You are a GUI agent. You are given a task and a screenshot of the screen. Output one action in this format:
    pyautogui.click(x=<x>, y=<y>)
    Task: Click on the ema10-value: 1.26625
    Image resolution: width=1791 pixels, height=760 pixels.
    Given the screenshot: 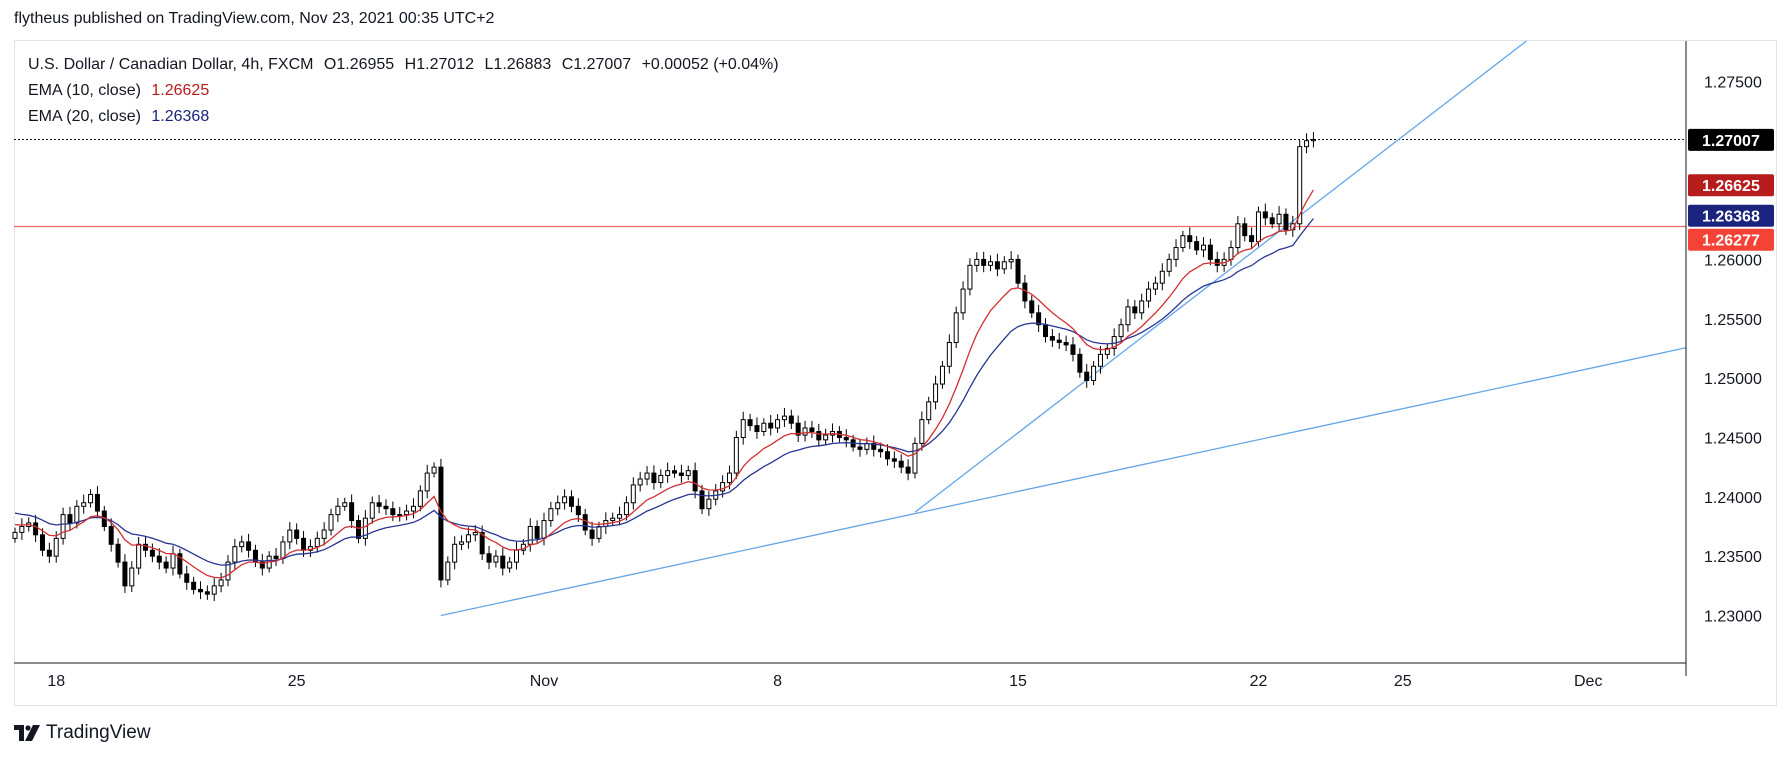 What is the action you would take?
    pyautogui.click(x=180, y=90)
    